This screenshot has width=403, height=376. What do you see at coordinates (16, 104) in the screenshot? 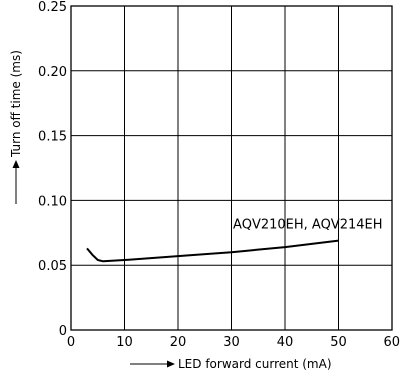
I see `y-axis-title: Turn off time (ms)` at bounding box center [16, 104].